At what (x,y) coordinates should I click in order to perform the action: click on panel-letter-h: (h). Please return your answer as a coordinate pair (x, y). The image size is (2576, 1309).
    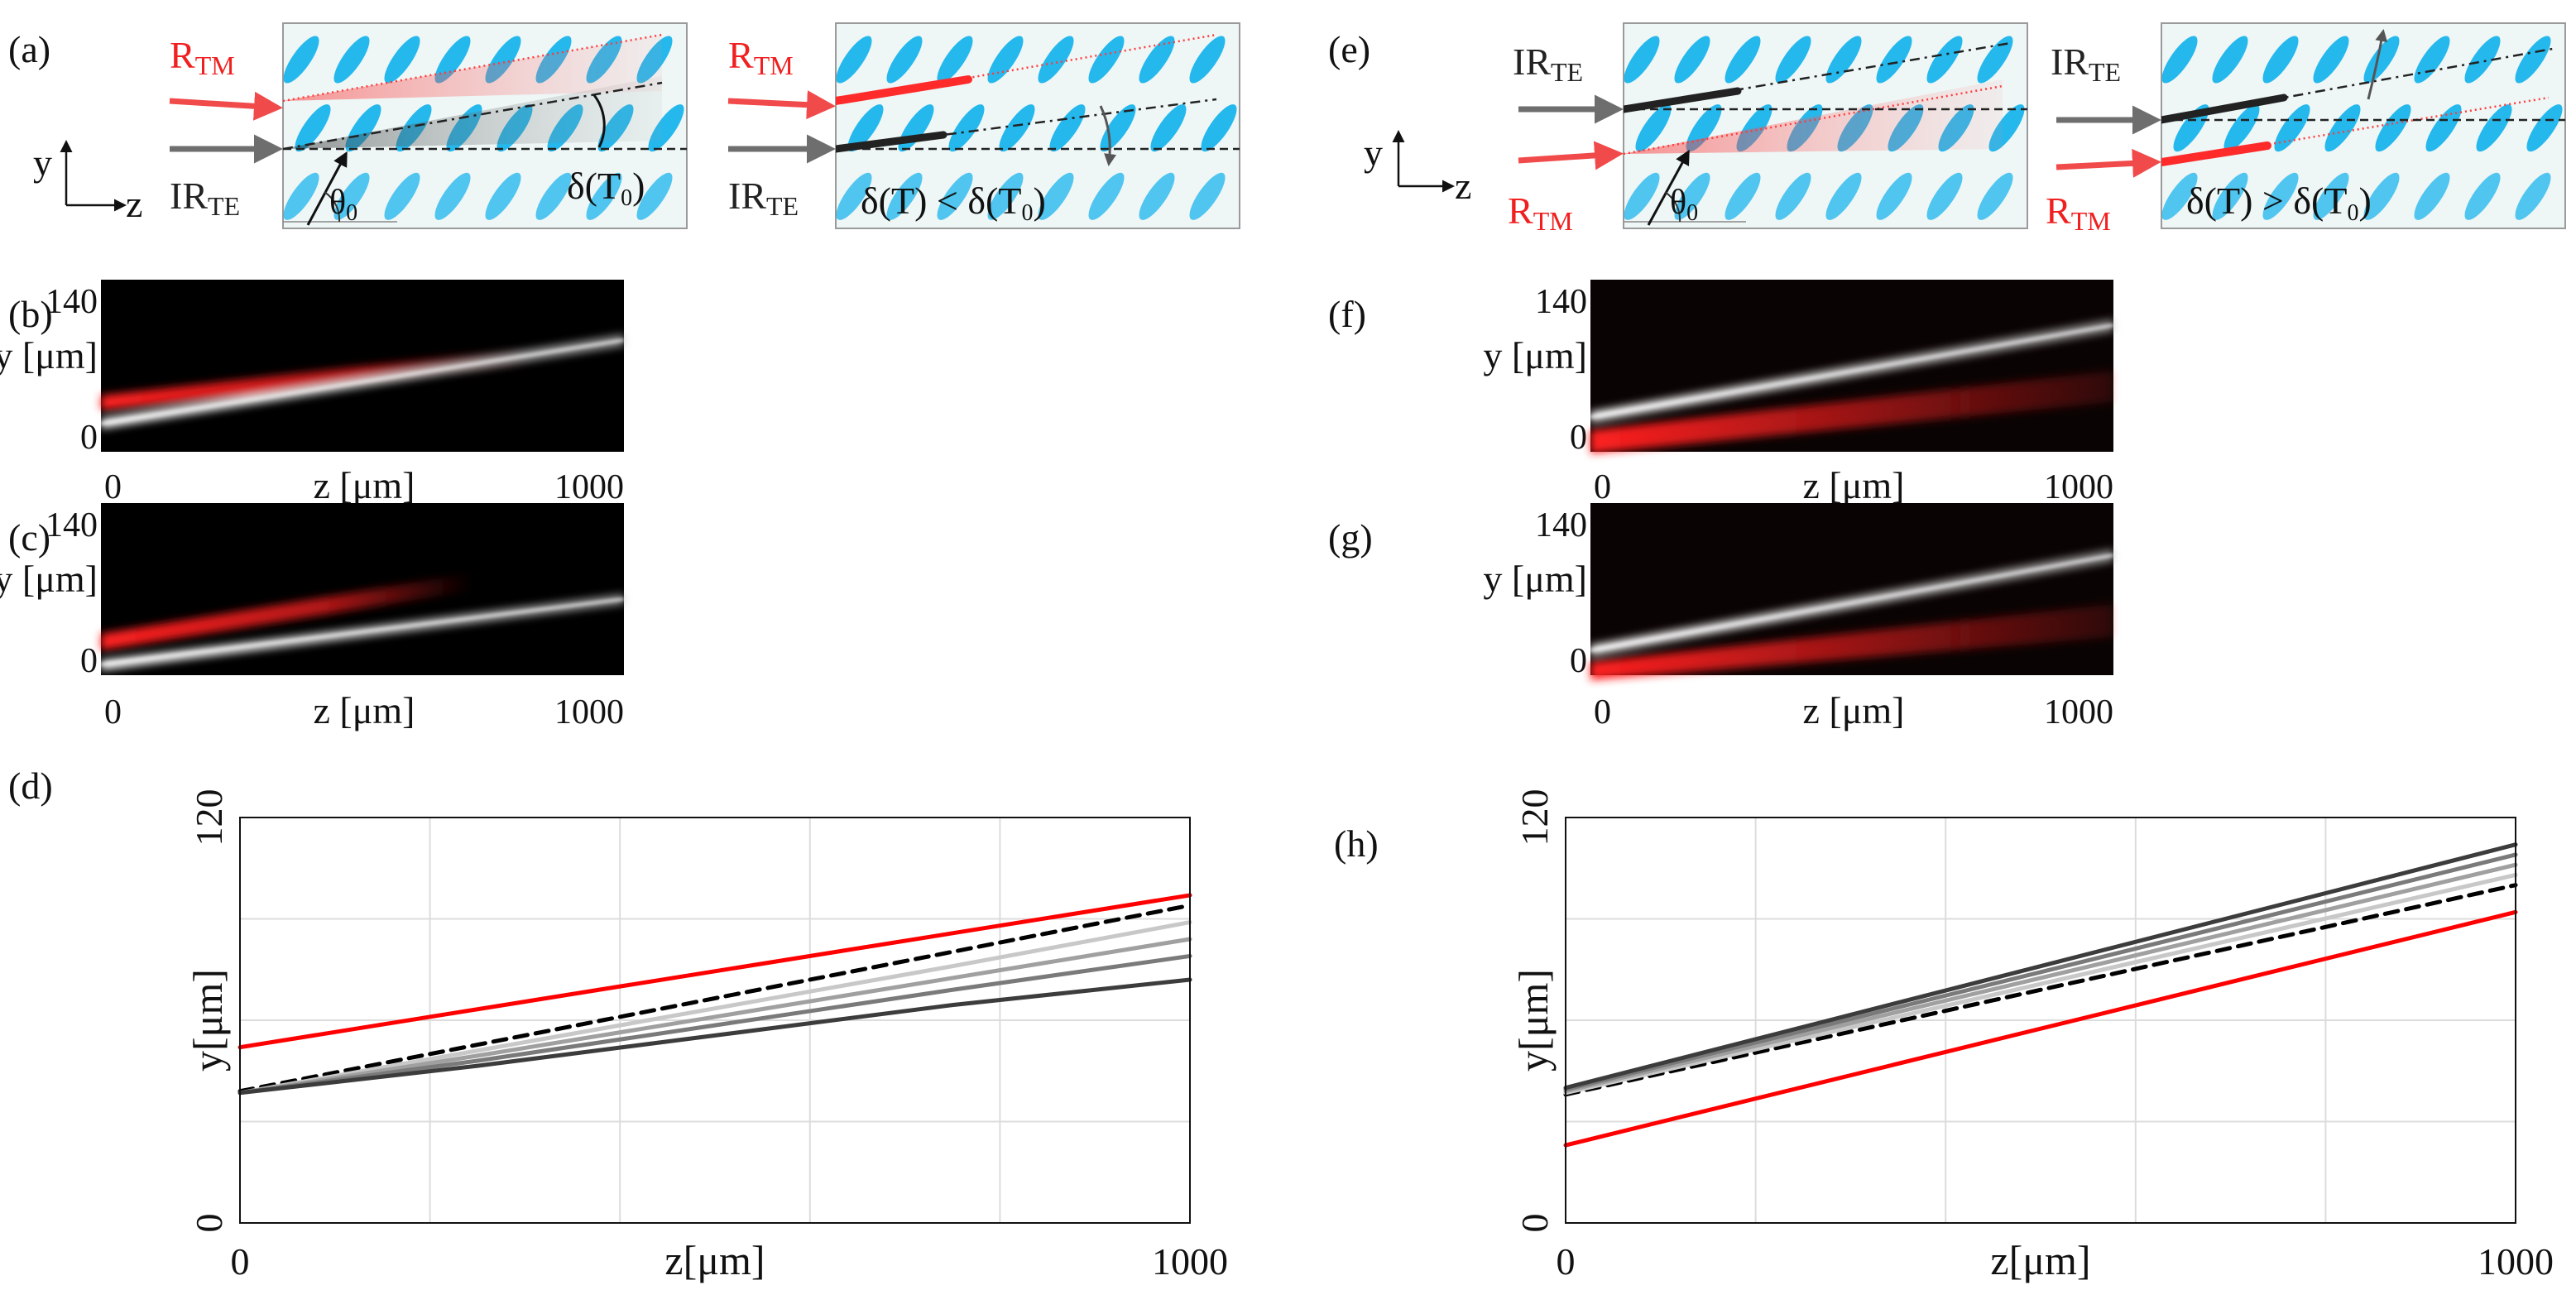
    Looking at the image, I should click on (1357, 843).